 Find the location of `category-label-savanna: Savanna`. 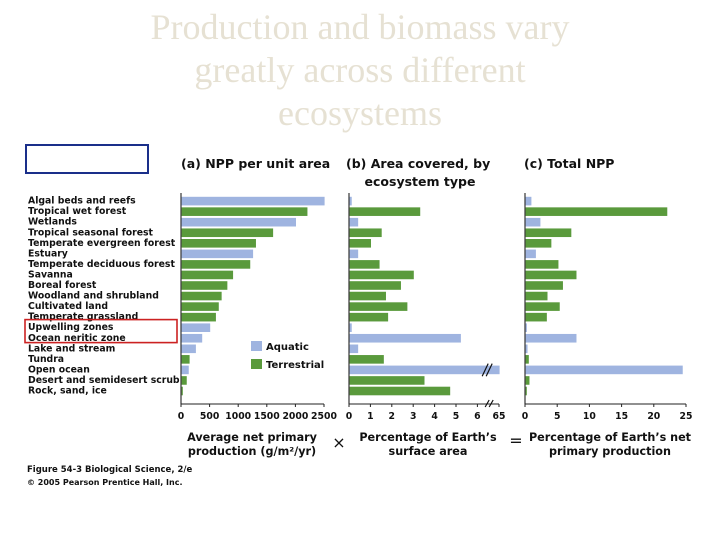

category-label-savanna: Savanna is located at coordinates (50, 274).